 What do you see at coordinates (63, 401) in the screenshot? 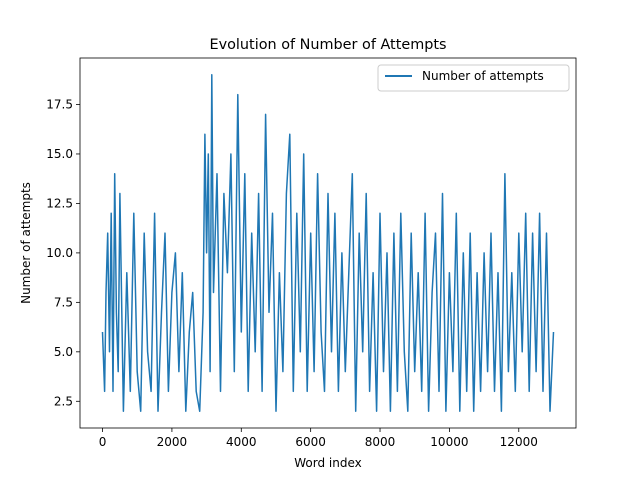
I see `y-tick-label: 2.5` at bounding box center [63, 401].